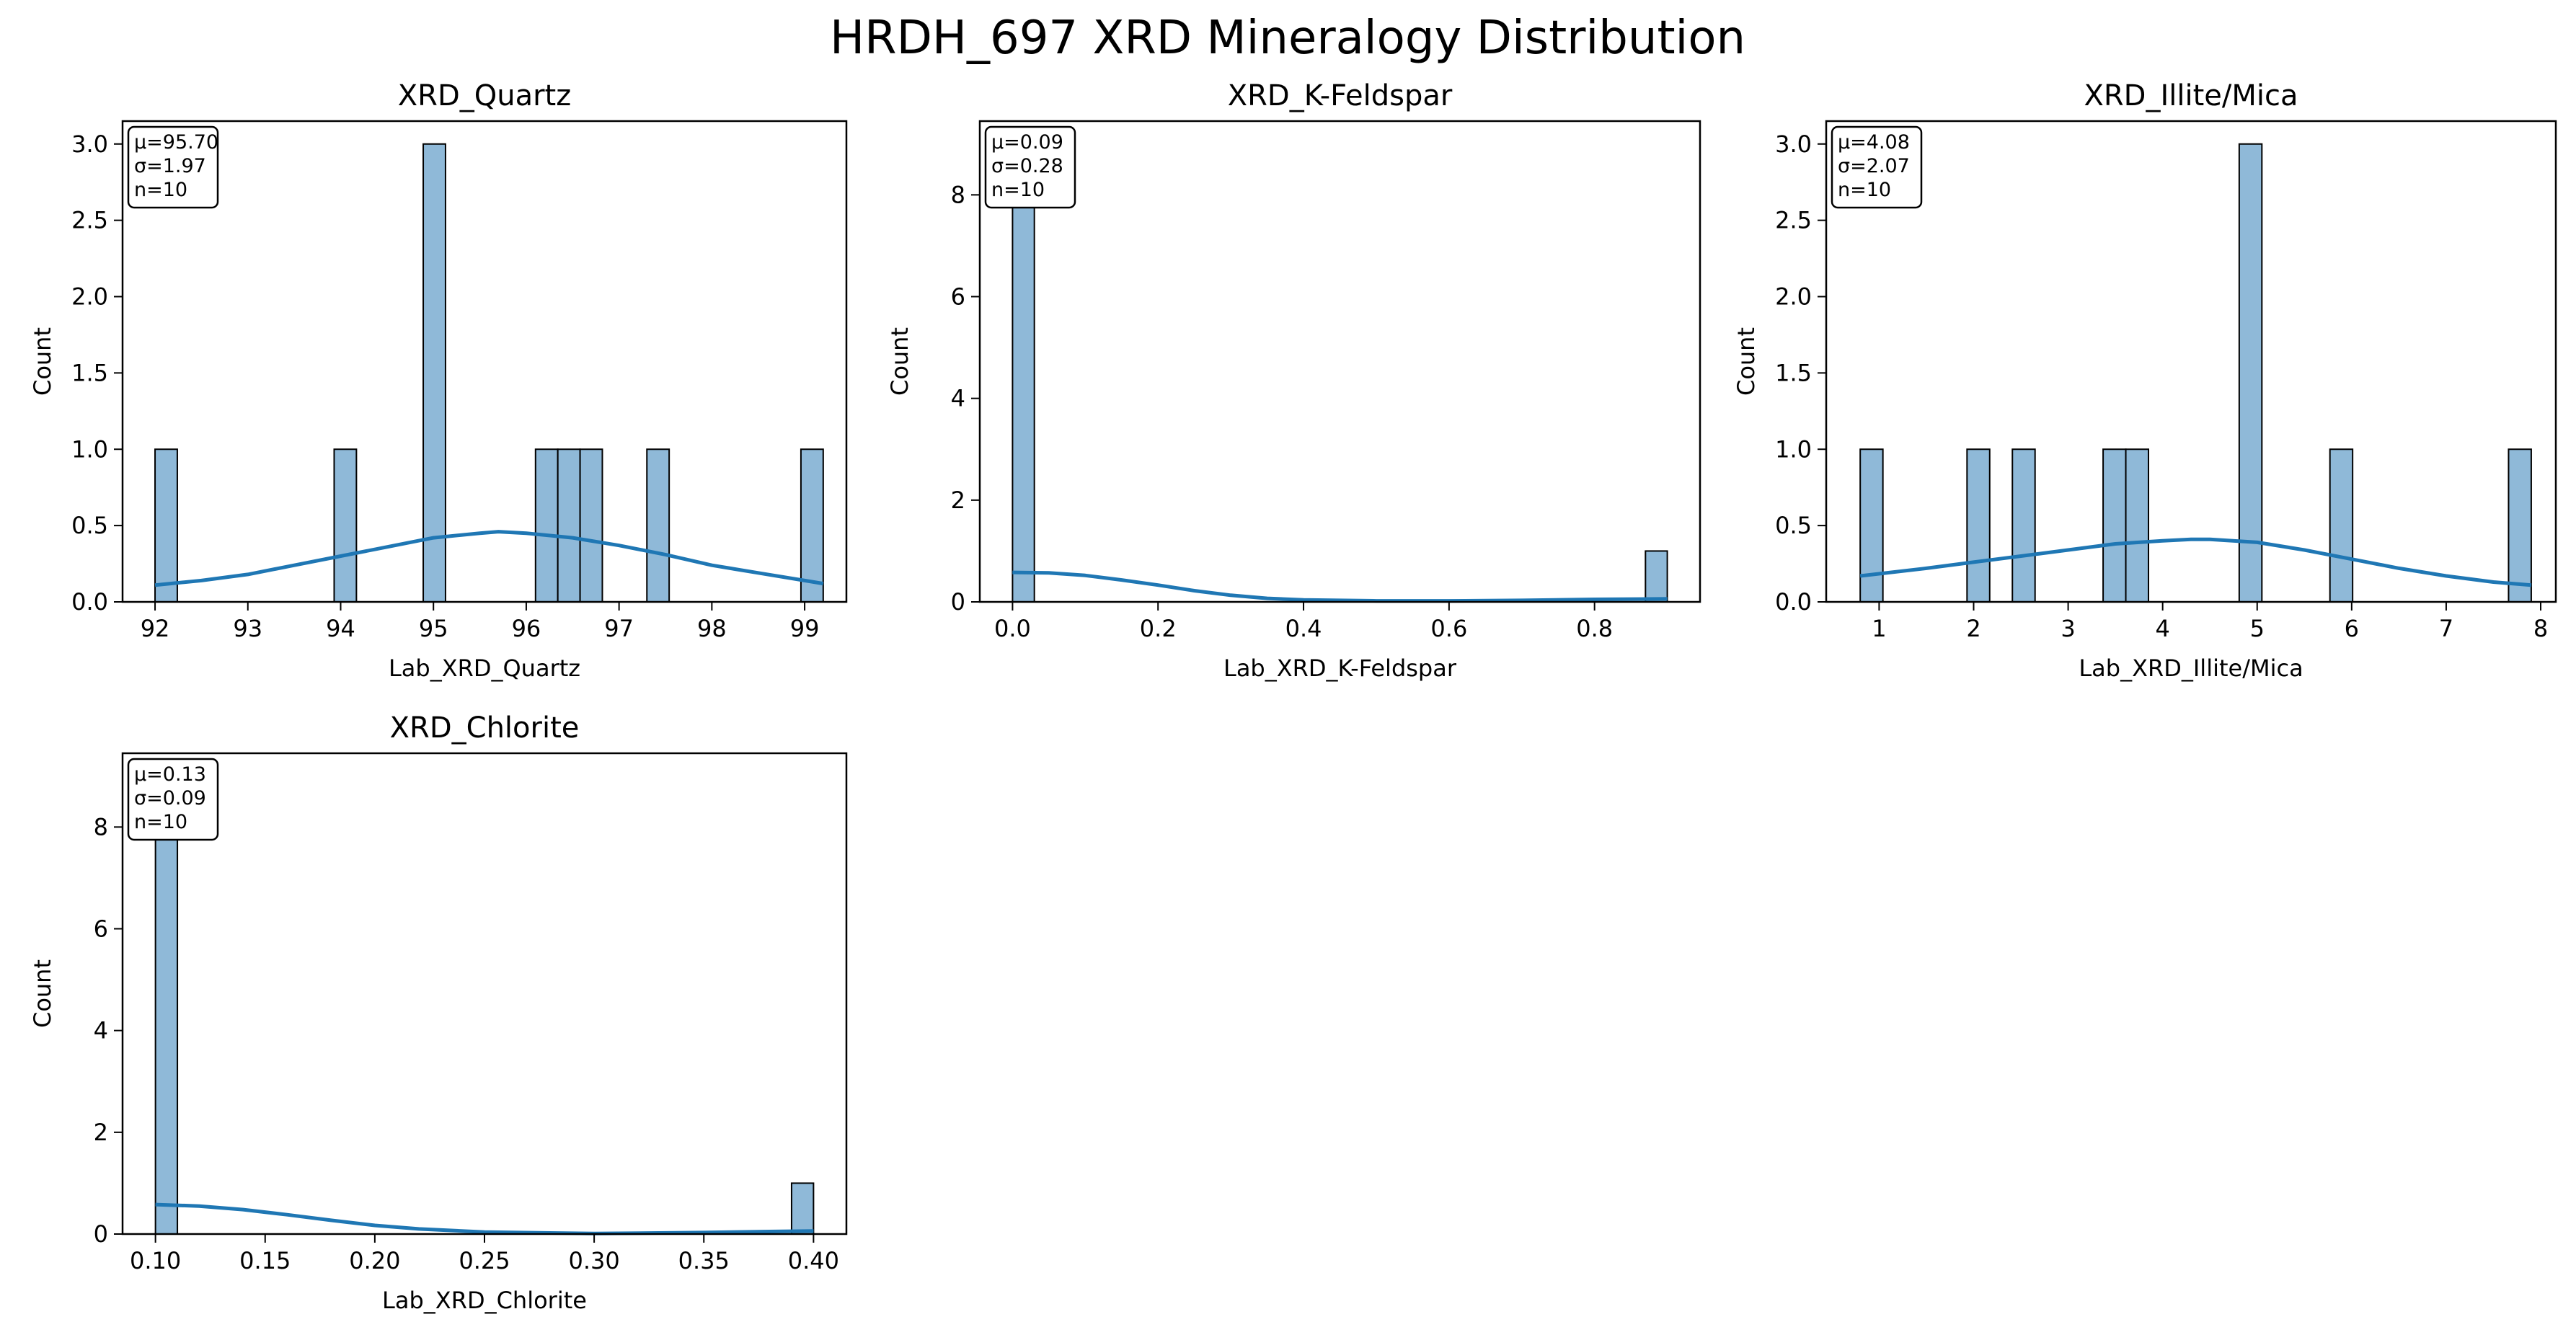  What do you see at coordinates (485, 728) in the screenshot?
I see `subplot-title: XRD_Chlorite` at bounding box center [485, 728].